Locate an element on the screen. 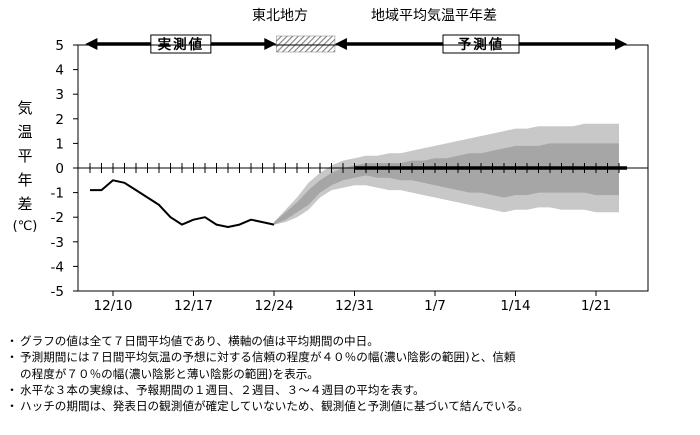 The width and height of the screenshot is (700, 435). x-tick-label: 12/10 is located at coordinates (113, 306).